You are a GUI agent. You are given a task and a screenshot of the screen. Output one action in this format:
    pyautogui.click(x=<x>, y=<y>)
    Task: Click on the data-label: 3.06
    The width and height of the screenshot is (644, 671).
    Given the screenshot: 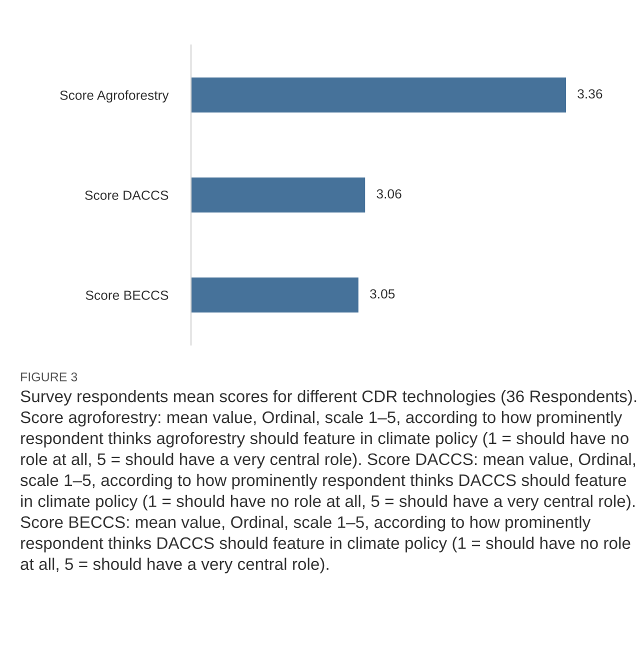 What is the action you would take?
    pyautogui.click(x=389, y=194)
    